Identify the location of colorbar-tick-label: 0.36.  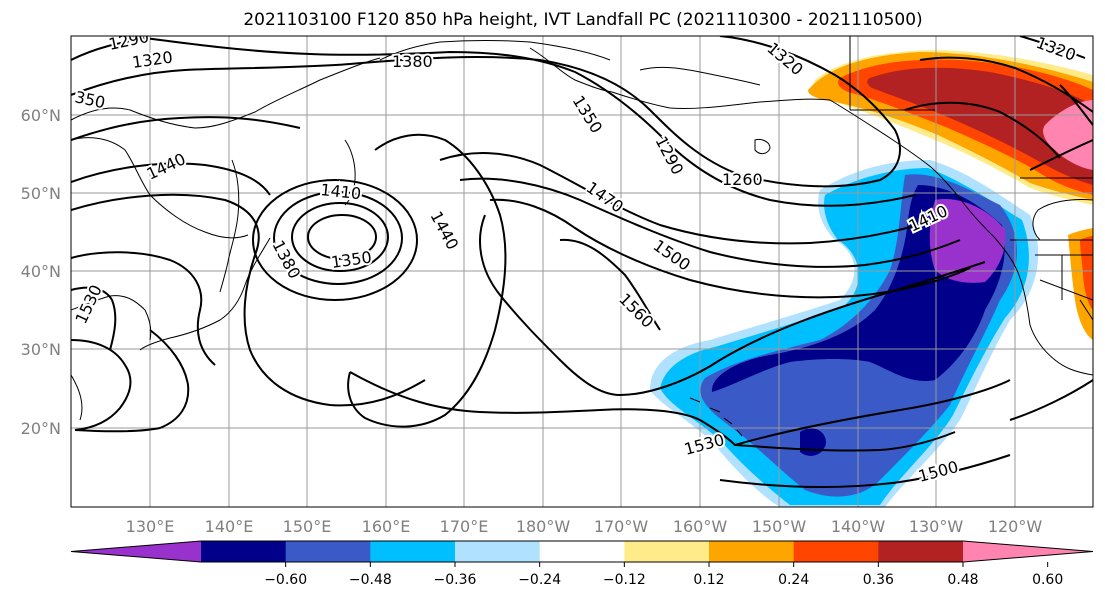
(878, 580).